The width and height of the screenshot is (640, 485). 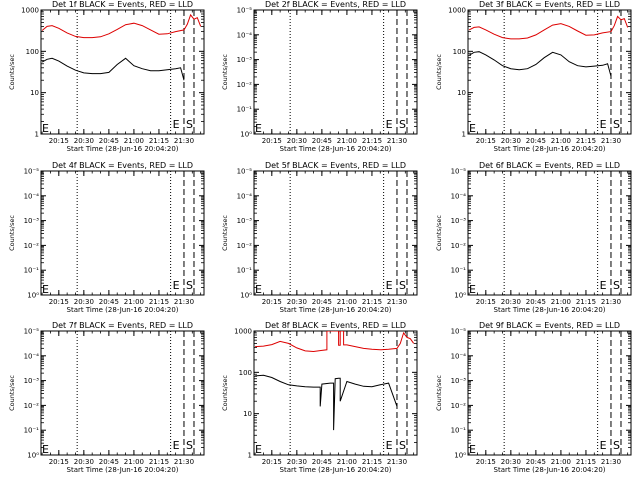 What do you see at coordinates (540, 64) in the screenshot?
I see `series-line-black` at bounding box center [540, 64].